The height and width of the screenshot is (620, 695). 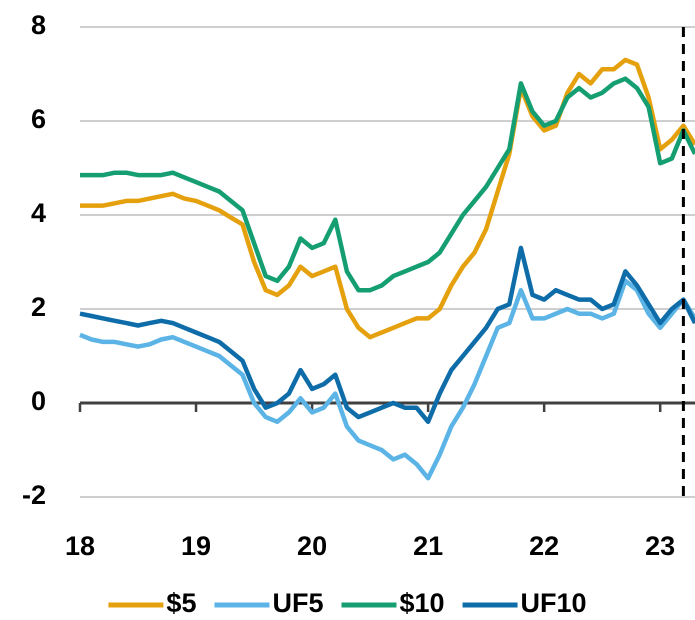 What do you see at coordinates (38, 119) in the screenshot?
I see `y-tick-label: 6` at bounding box center [38, 119].